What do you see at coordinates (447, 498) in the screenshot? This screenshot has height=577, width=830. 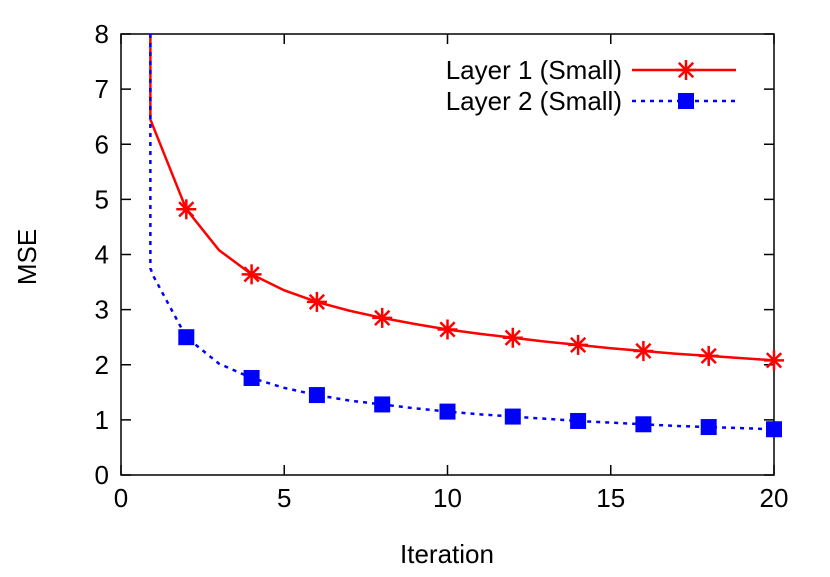 I see `x-tick-label: 10` at bounding box center [447, 498].